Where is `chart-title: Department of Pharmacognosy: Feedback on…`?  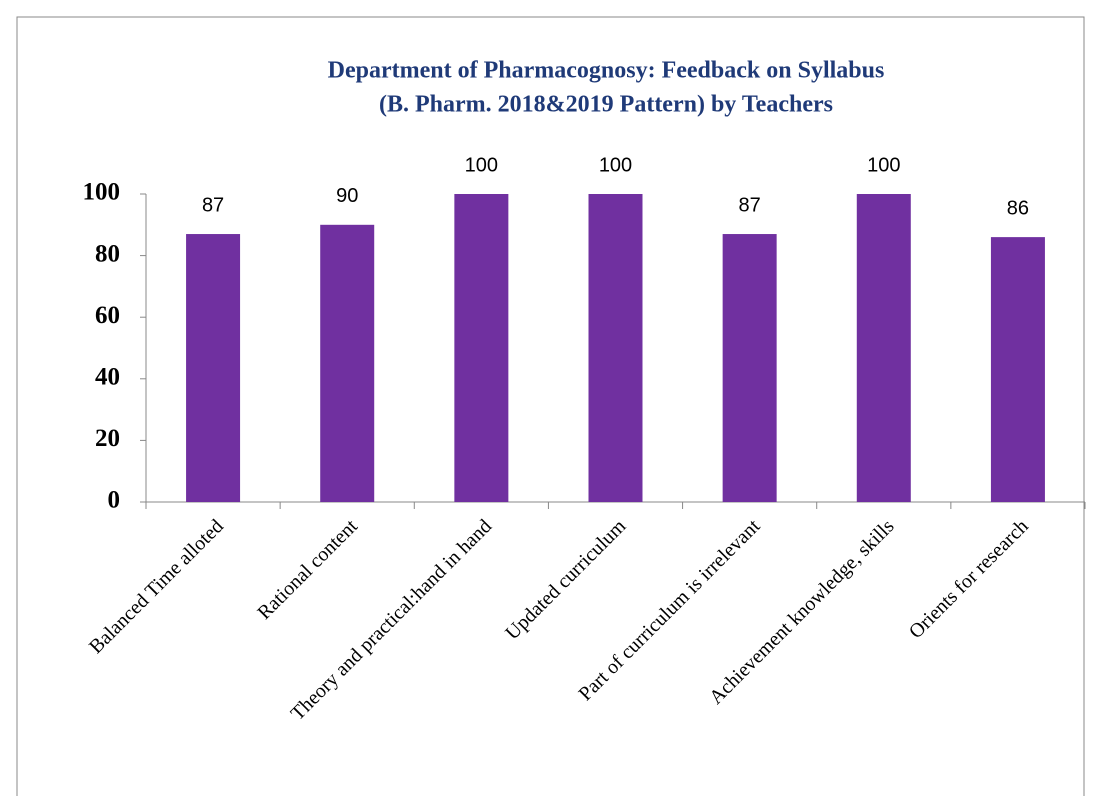 chart-title: Department of Pharmacognosy: Feedback on… is located at coordinates (606, 71).